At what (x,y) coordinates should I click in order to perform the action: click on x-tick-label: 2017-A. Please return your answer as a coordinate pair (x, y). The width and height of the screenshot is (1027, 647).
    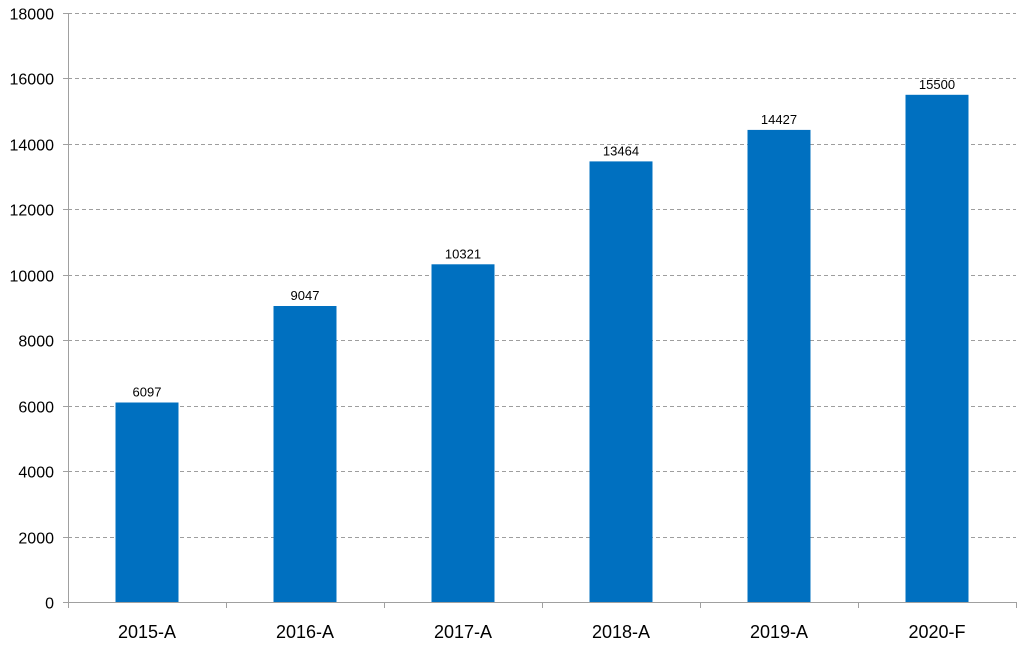
    Looking at the image, I should click on (463, 632).